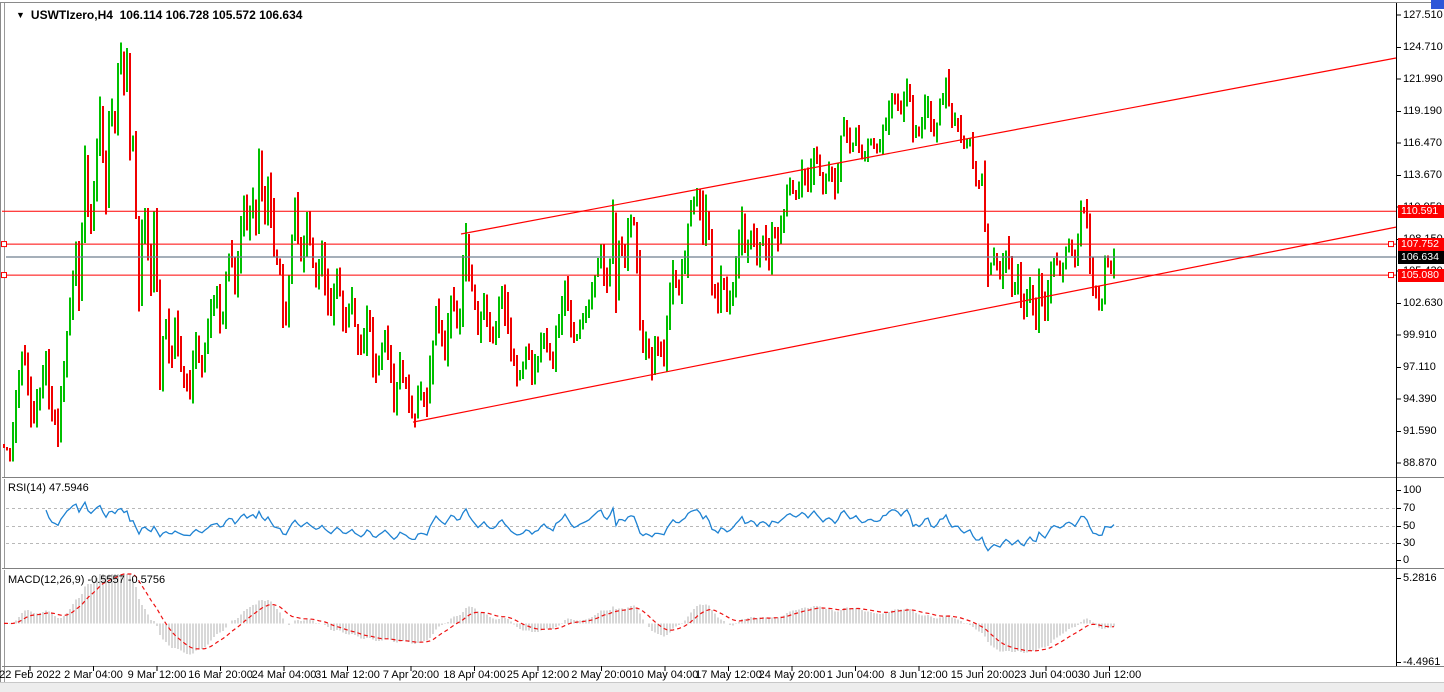  Describe the element at coordinates (87, 580) in the screenshot. I see `macd-label: MACD(12,26,9) -0.5557 -0.5756` at that location.